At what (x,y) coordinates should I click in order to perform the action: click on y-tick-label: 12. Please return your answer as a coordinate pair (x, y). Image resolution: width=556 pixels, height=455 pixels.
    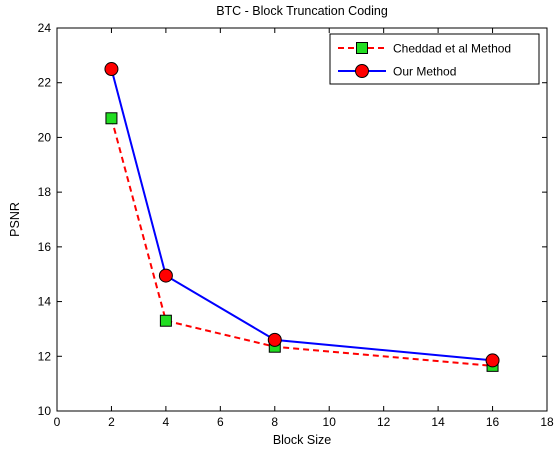
    Looking at the image, I should click on (45, 356).